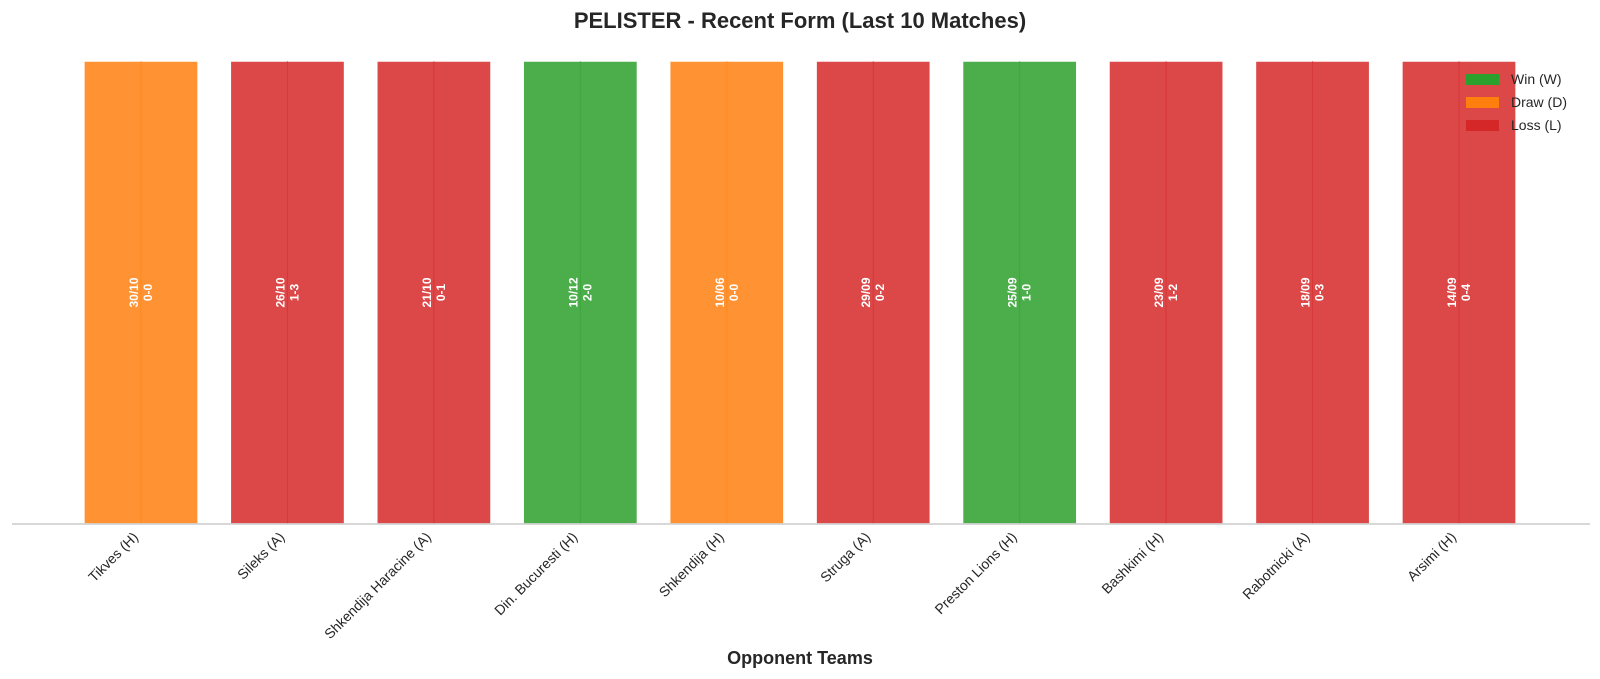  Describe the element at coordinates (1027, 293) in the screenshot. I see `bar-score-label: 1-0` at that location.